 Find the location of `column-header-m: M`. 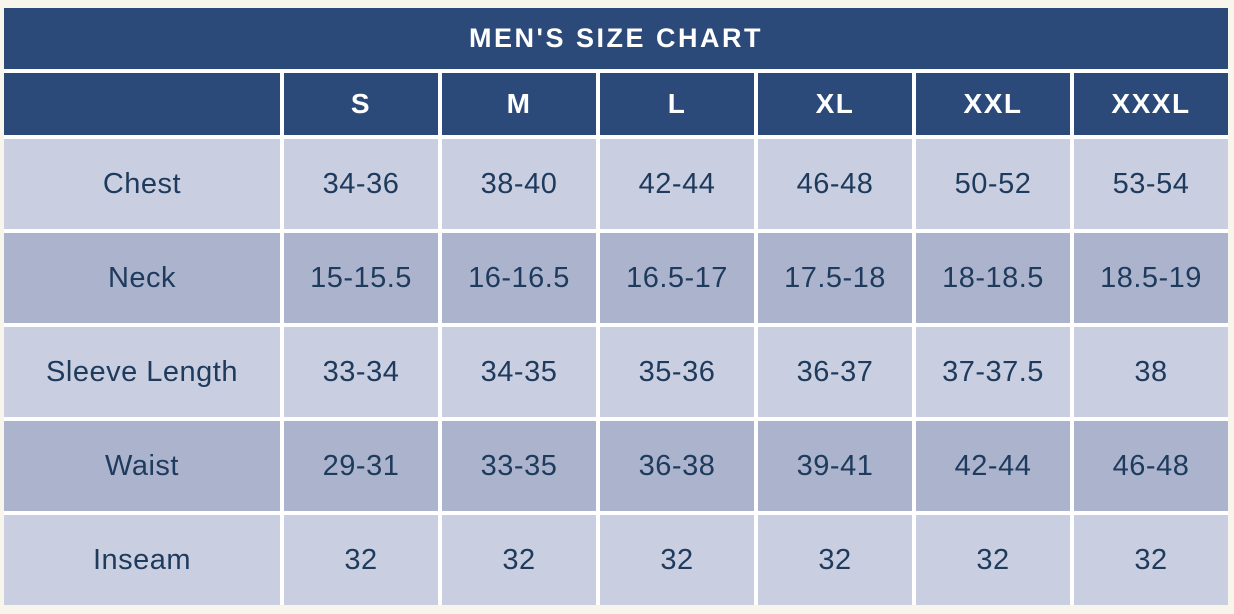

column-header-m: M is located at coordinates (519, 104).